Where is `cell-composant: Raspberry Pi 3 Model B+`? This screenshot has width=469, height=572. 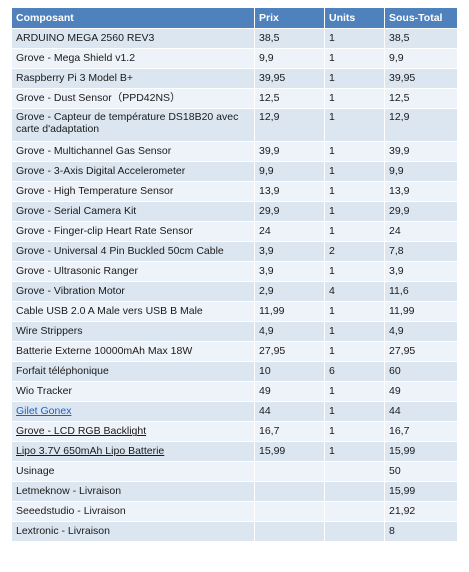
cell-composant: Raspberry Pi 3 Model B+ is located at coordinates (133, 78).